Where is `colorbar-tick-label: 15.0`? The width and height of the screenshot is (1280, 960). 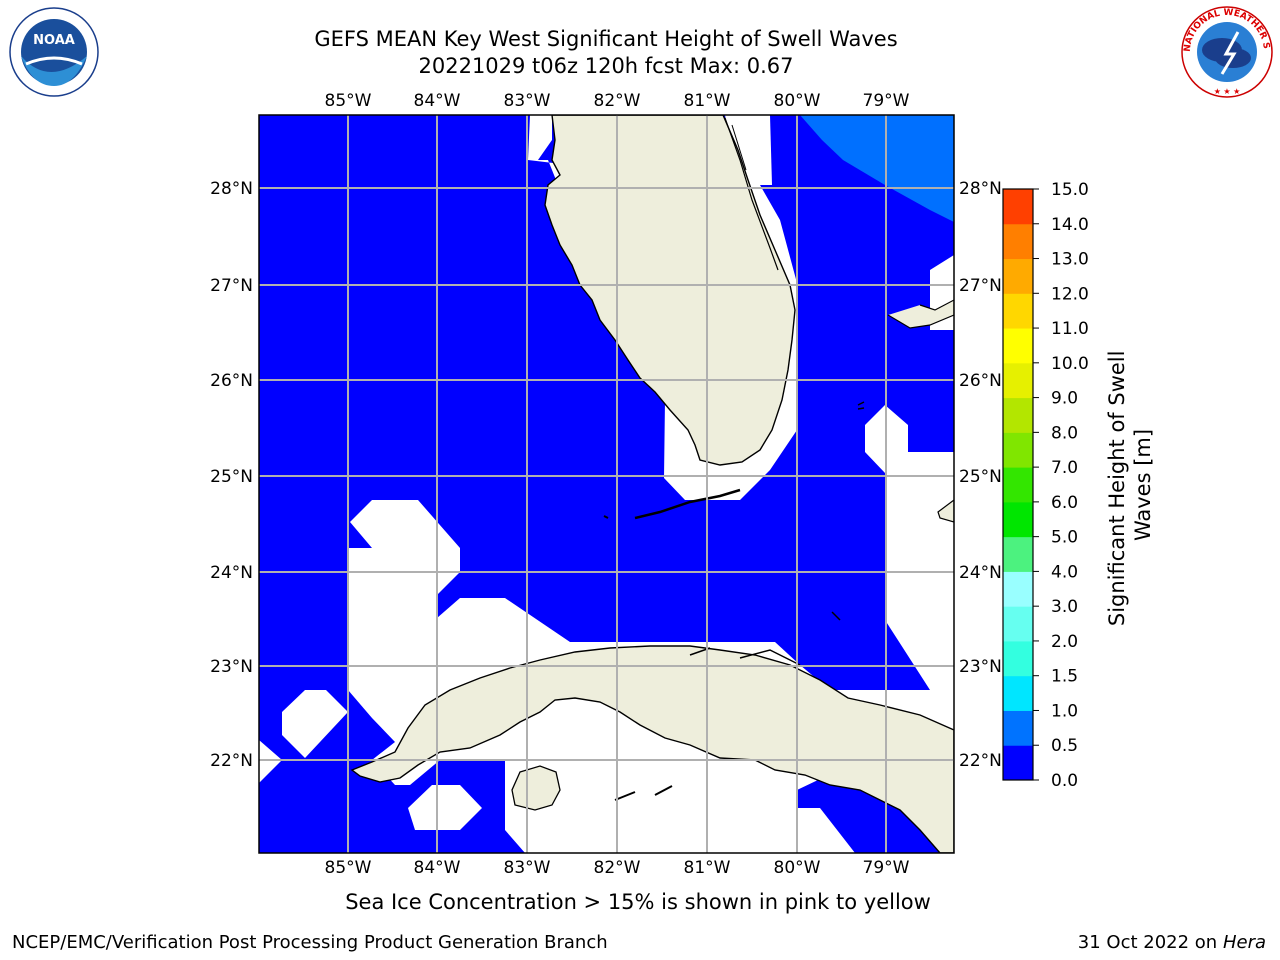 colorbar-tick-label: 15.0 is located at coordinates (1070, 190).